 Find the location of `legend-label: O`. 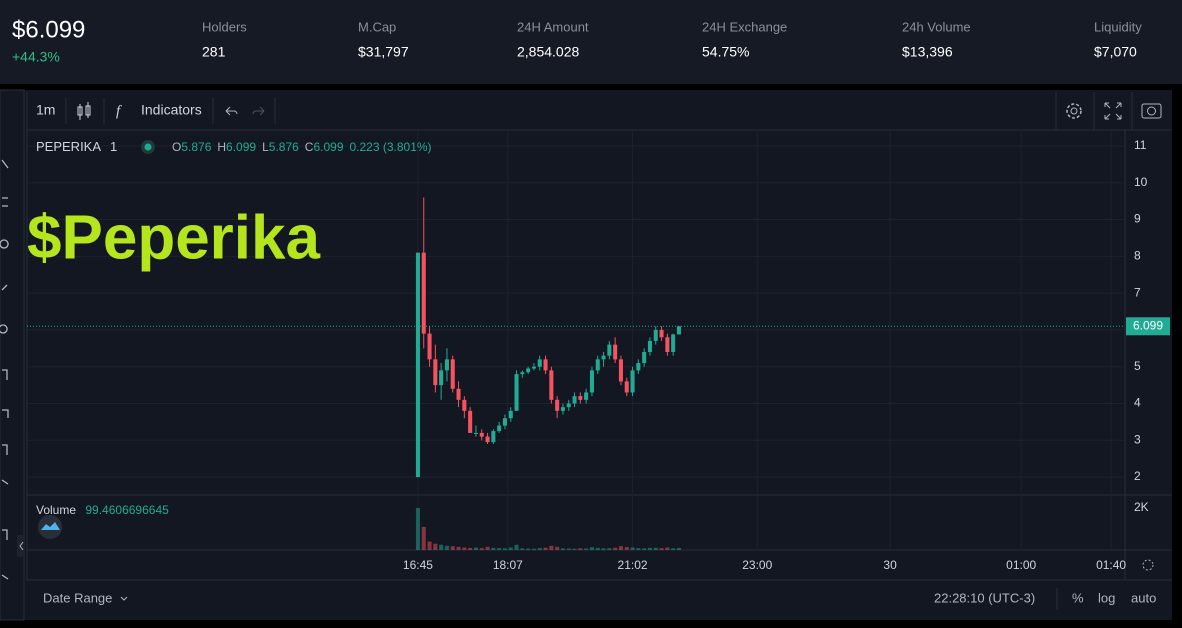

legend-label: O is located at coordinates (176, 147).